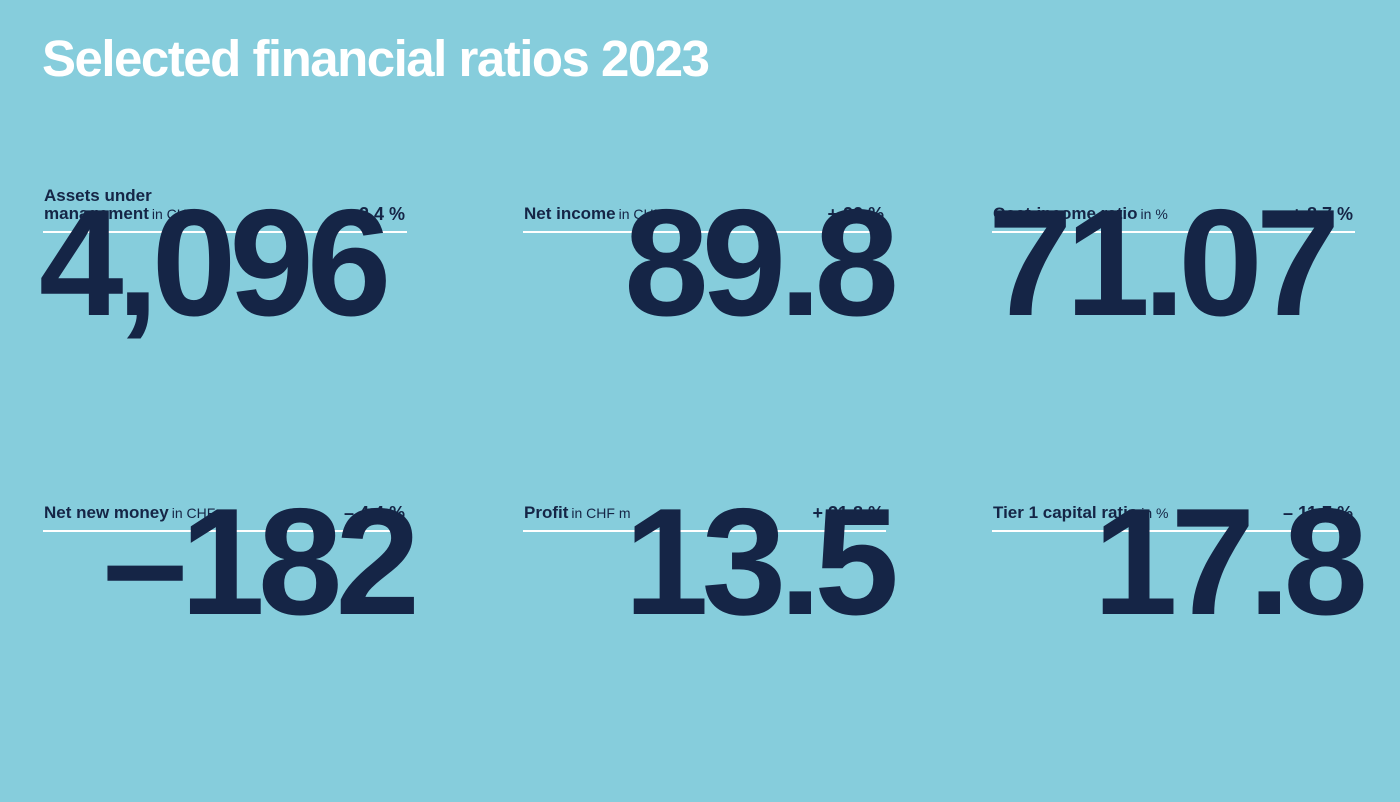 This screenshot has height=802, width=1400. I want to click on kpi-change: + 31.8 %, so click(848, 513).